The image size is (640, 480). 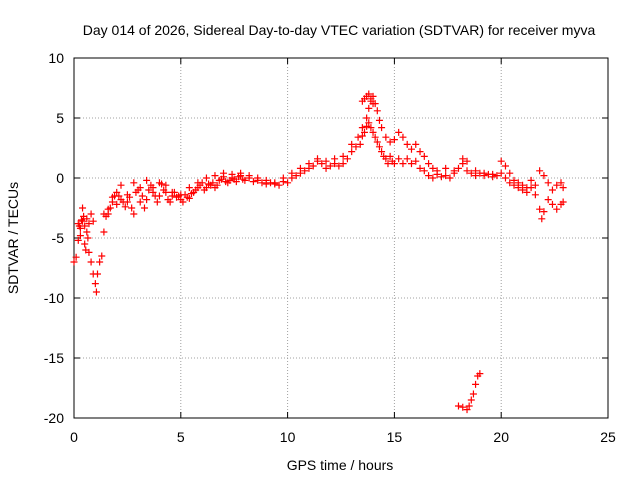 I want to click on x-tick-labels: 0 5 10 15 20 25, so click(x=343, y=437).